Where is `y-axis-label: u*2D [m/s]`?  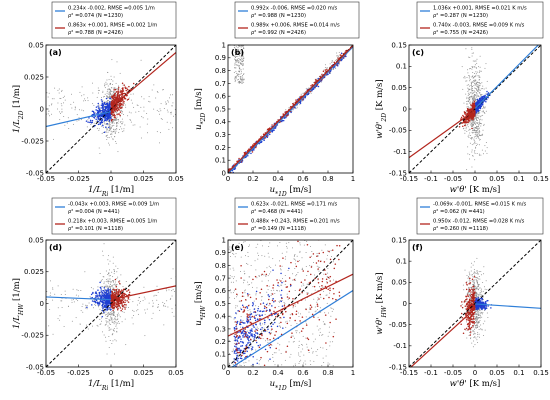
y-axis-label: u*2D [m/s] is located at coordinates (200, 109).